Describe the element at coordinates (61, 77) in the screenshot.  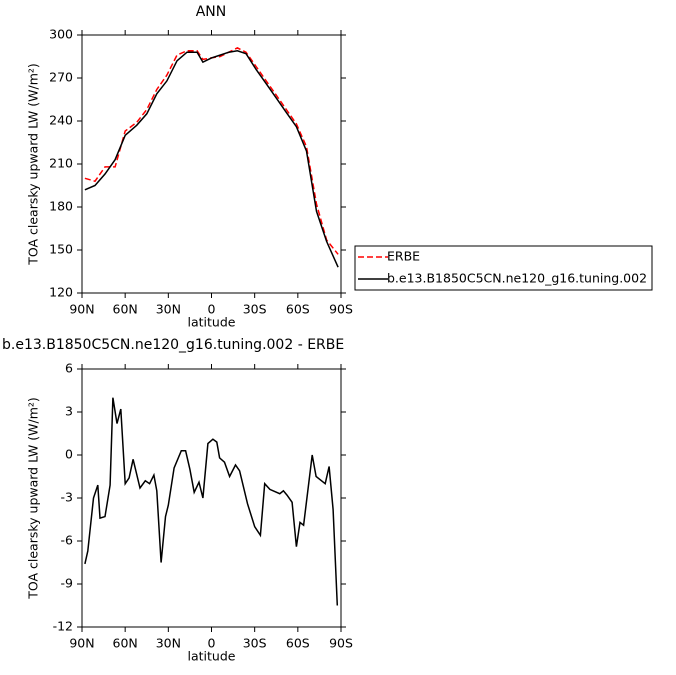
I see `y-tick-label: 270` at that location.